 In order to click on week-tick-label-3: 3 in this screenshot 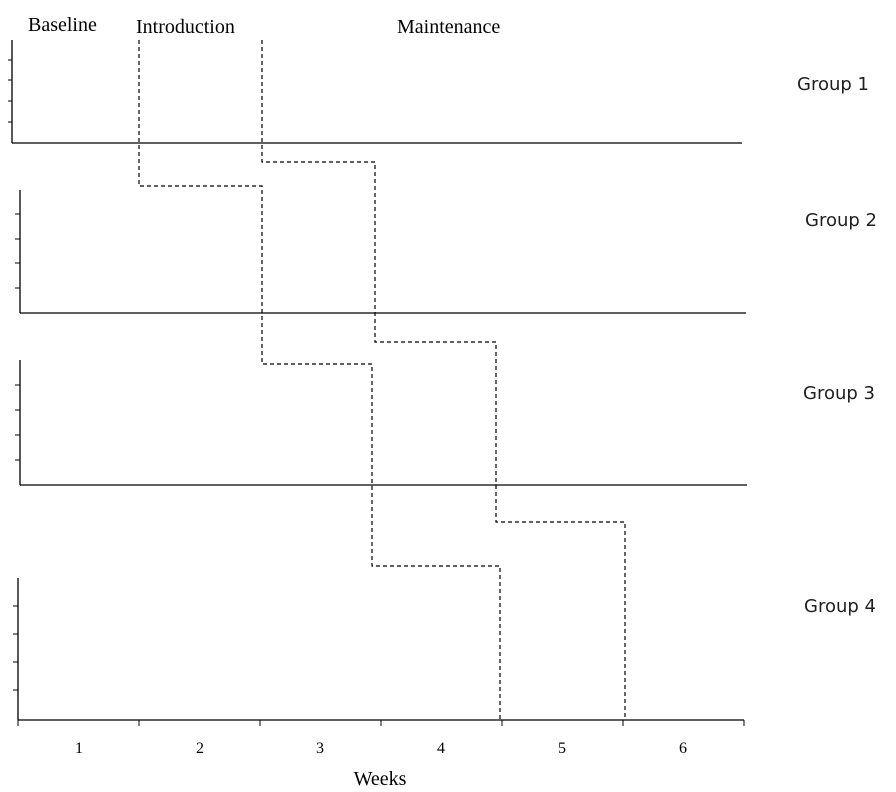, I will do `click(320, 748)`.